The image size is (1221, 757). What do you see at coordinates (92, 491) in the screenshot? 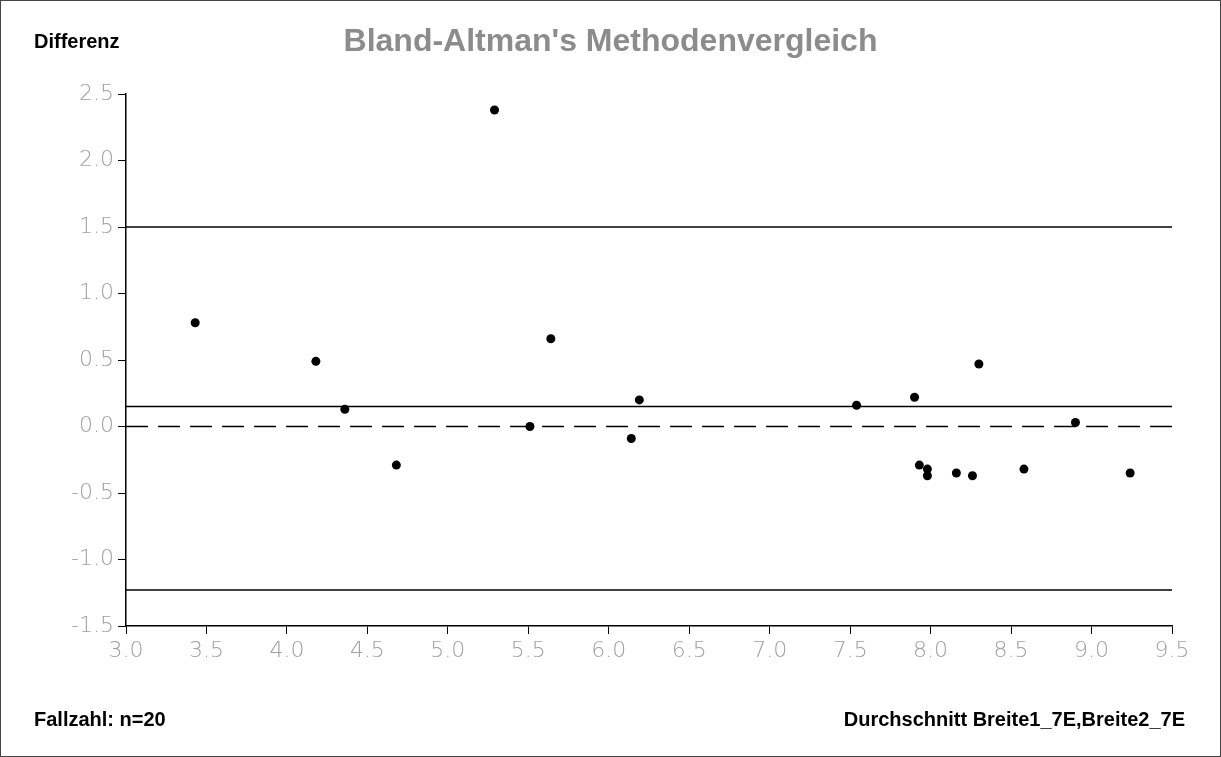
I see `y-tick-label: -0.5` at bounding box center [92, 491].